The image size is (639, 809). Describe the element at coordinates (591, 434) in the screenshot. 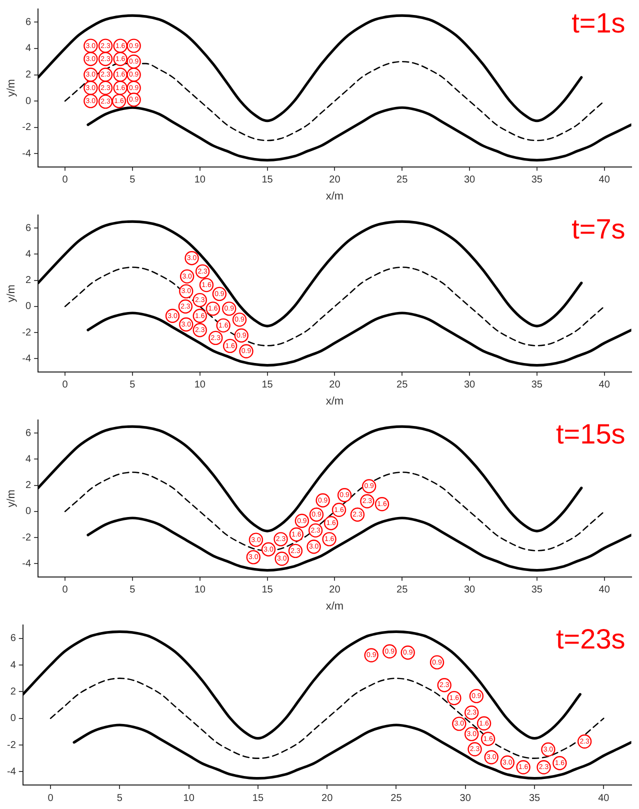

I see `chart-title: t=15s` at that location.